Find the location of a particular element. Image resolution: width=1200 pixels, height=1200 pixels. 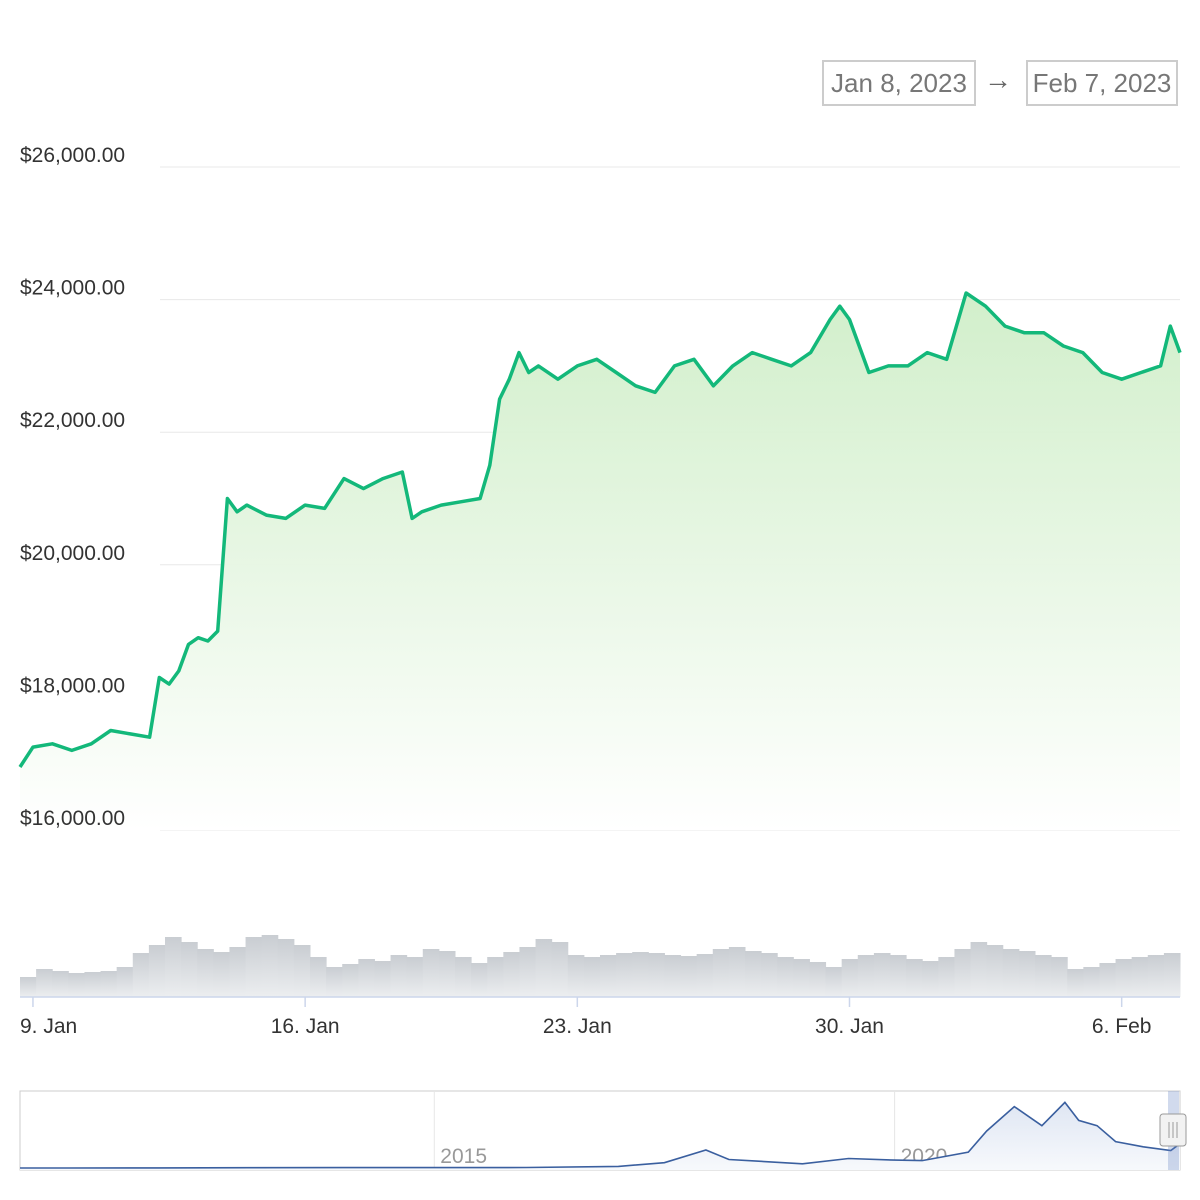

y-tick-label: $26,000.00 is located at coordinates (72, 155).